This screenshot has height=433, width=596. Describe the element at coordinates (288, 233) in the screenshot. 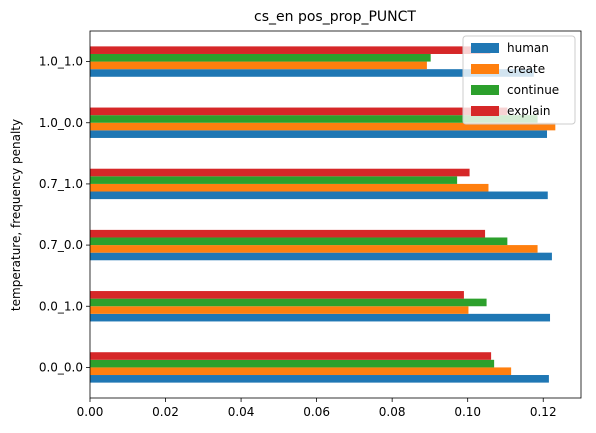

I see `bar-explain-0.7_0.0` at that location.